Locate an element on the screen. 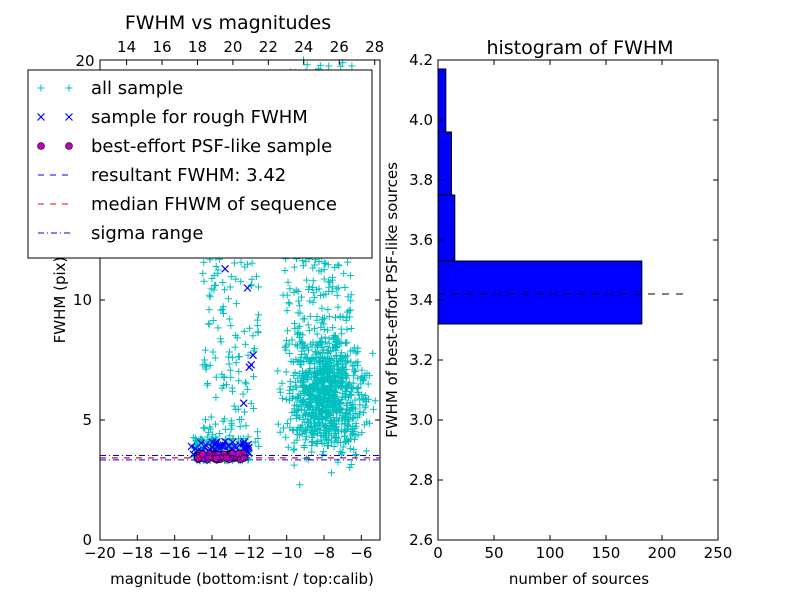 The height and width of the screenshot is (604, 800). hist-y-tick-label: 3.6 is located at coordinates (421, 240).